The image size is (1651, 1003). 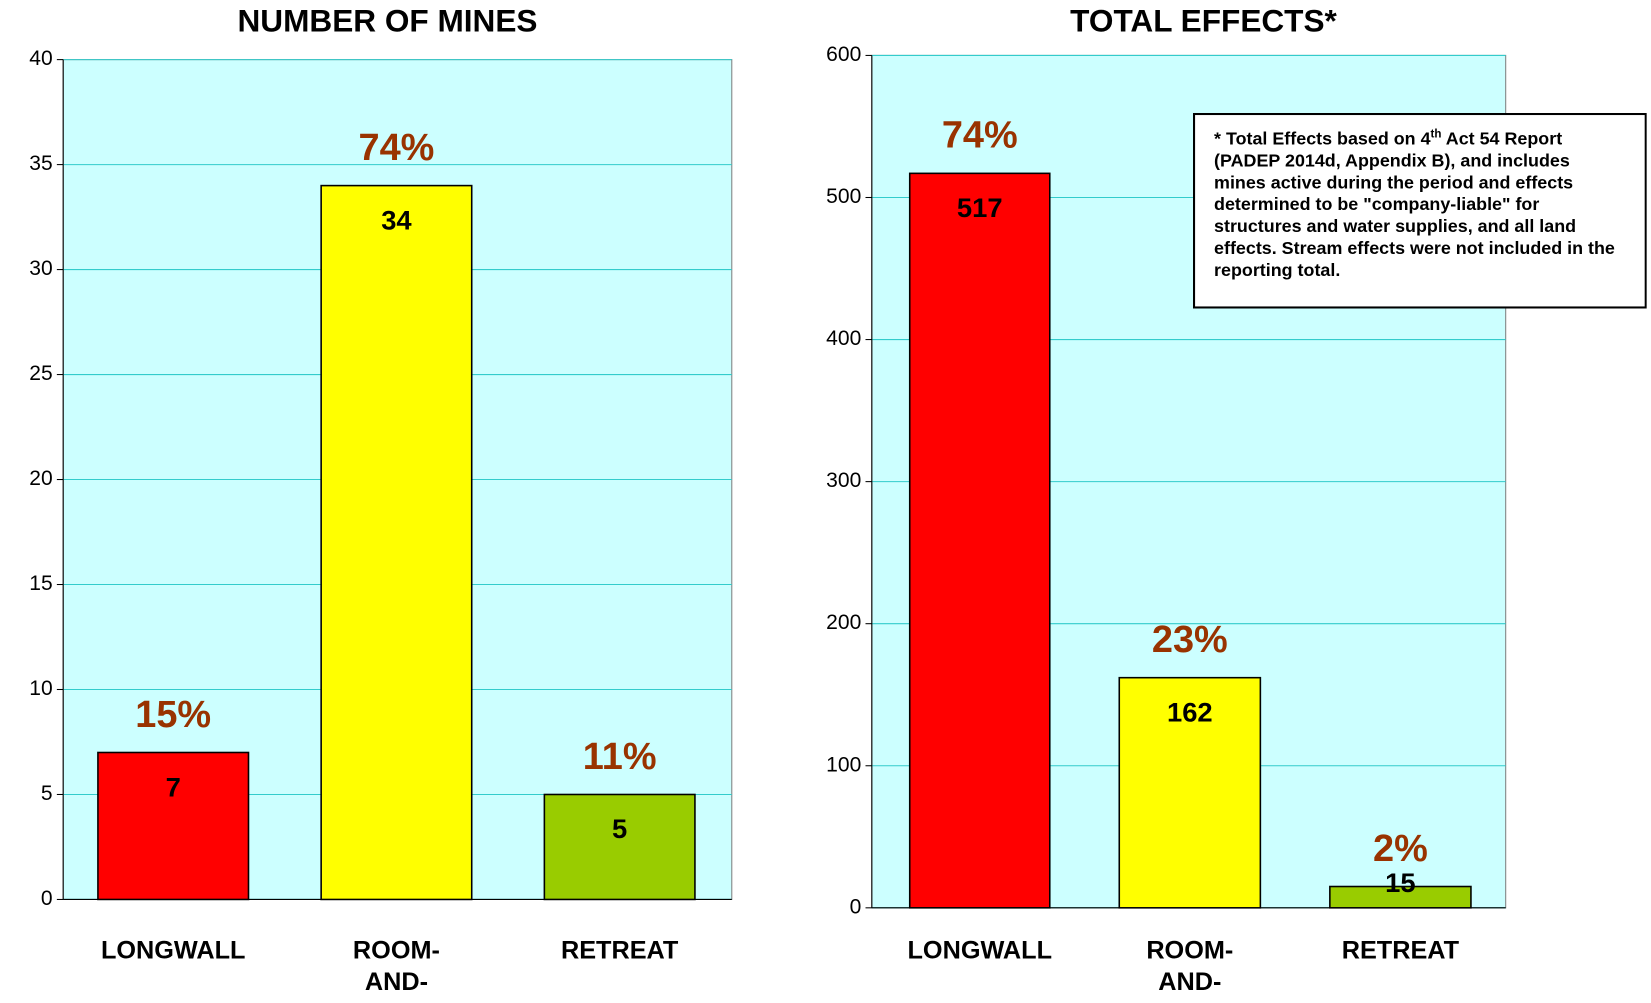 What do you see at coordinates (47, 793) in the screenshot?
I see `y-tick-label: 5` at bounding box center [47, 793].